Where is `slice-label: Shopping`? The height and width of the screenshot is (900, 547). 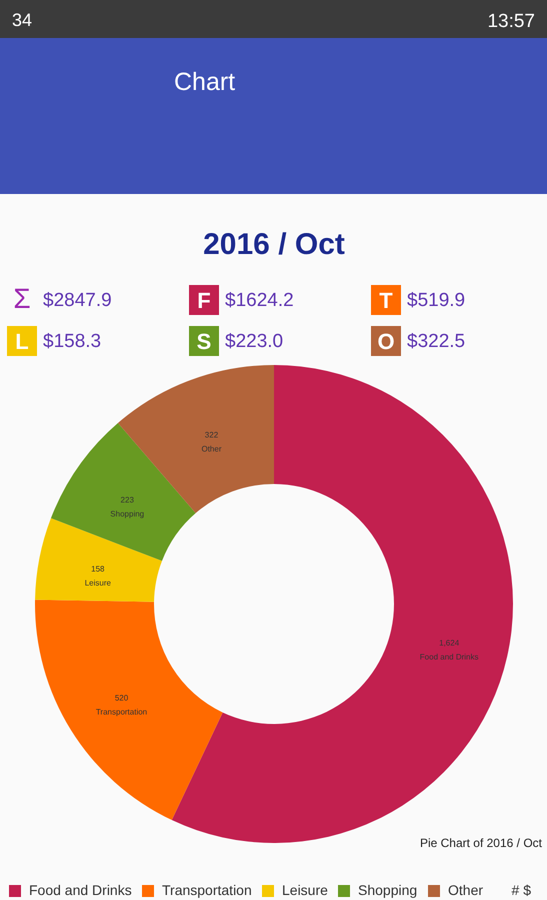 slice-label: Shopping is located at coordinates (127, 514).